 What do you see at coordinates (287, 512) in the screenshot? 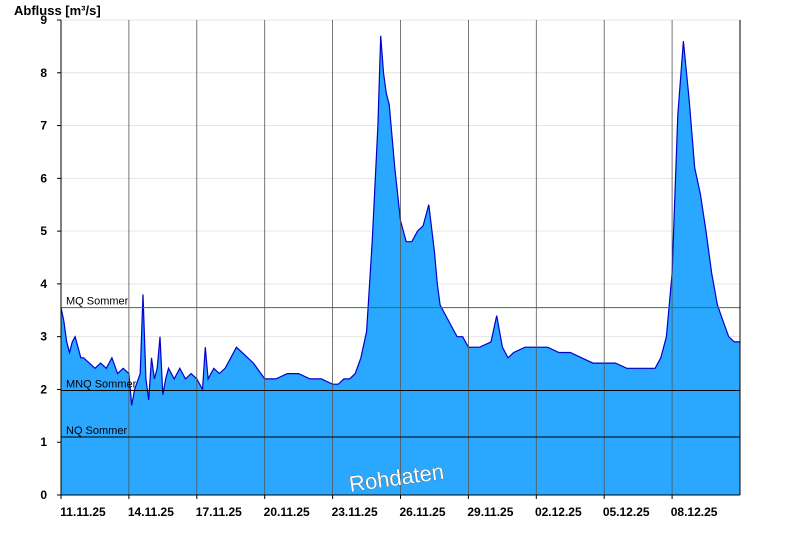
I see `x-tick-label: 20.11.25` at bounding box center [287, 512].